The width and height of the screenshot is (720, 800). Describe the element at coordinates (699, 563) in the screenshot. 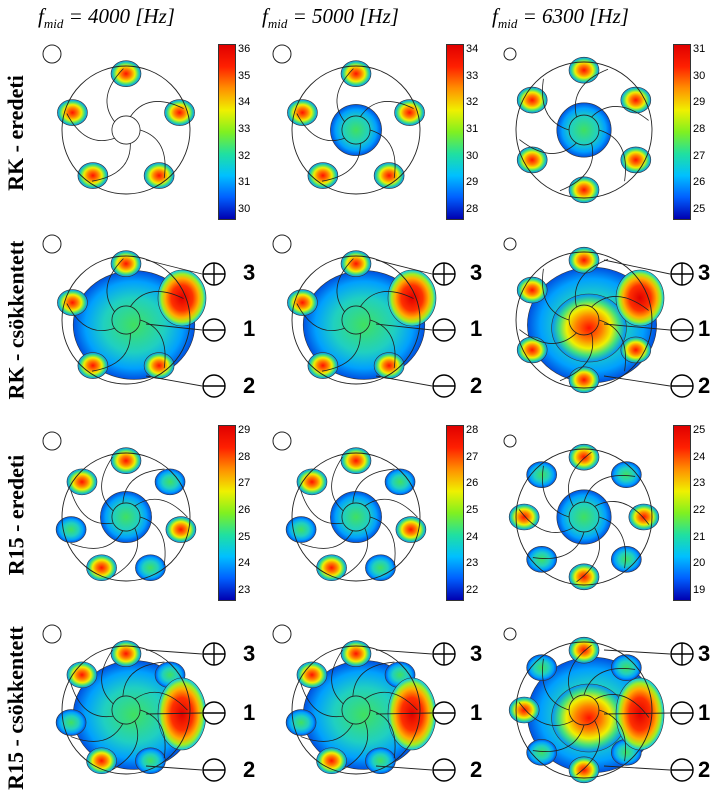

I see `colorbar-tick-label: 20` at that location.